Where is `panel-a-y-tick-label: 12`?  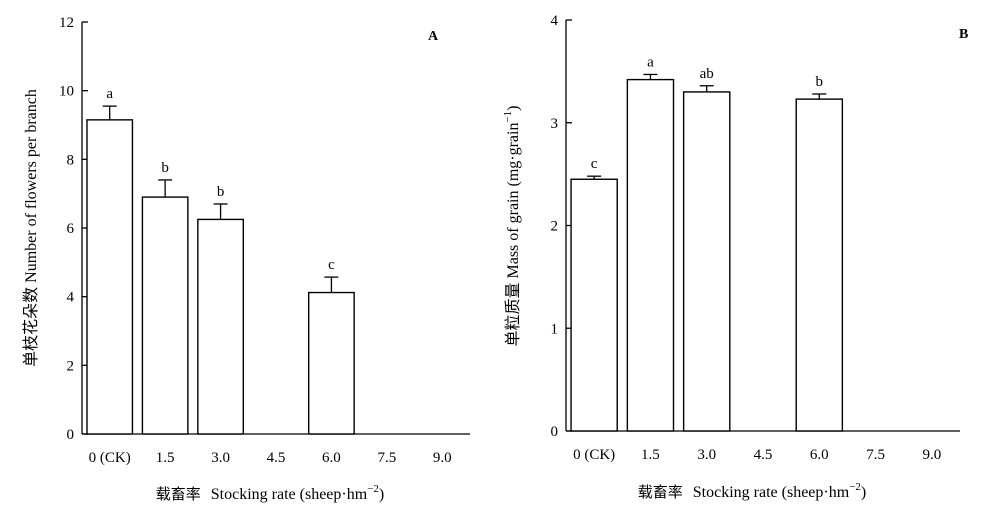
panel-a-y-tick-label: 12 is located at coordinates (66, 23).